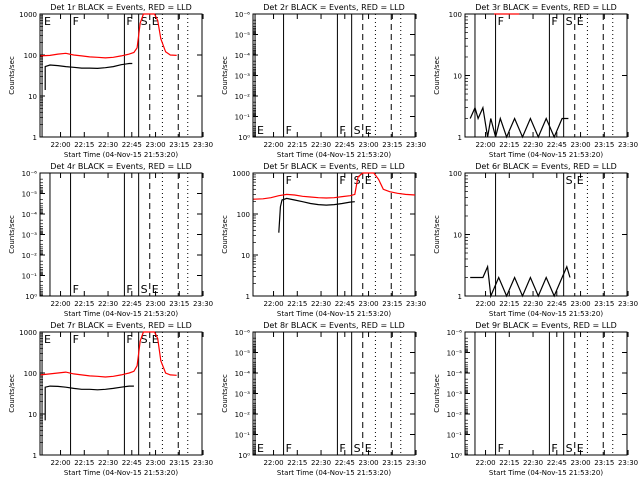  I want to click on y-tick-label: 1, so click(35, 138).